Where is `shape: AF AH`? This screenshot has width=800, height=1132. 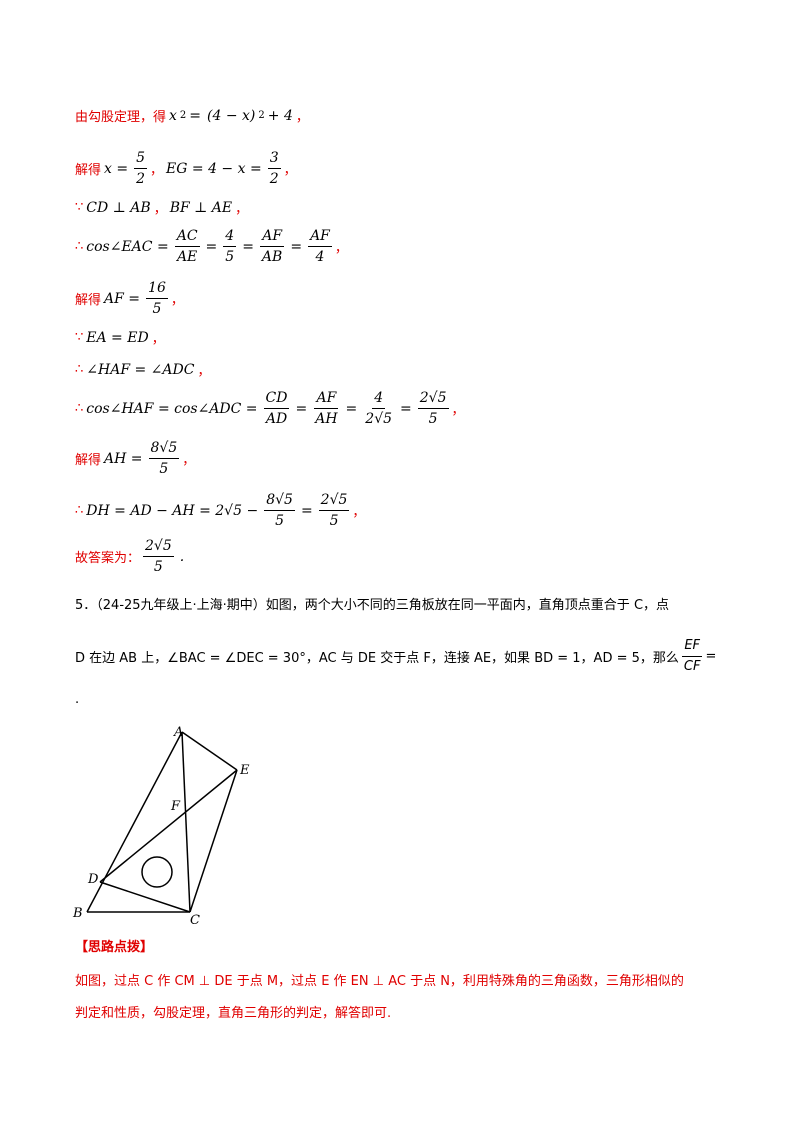 shape: AF AH is located at coordinates (326, 408).